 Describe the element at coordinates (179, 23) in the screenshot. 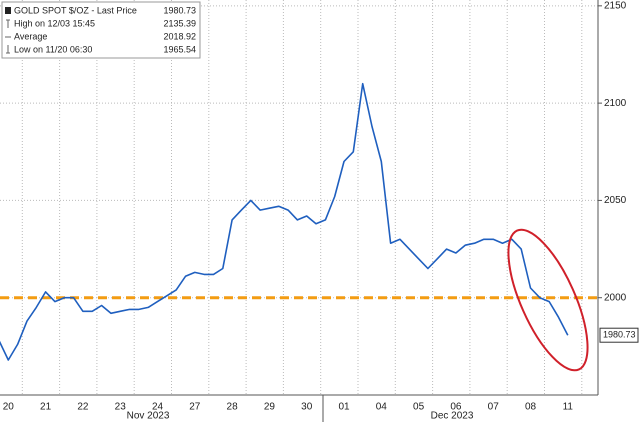

I see `legend-value: 2135.39` at that location.